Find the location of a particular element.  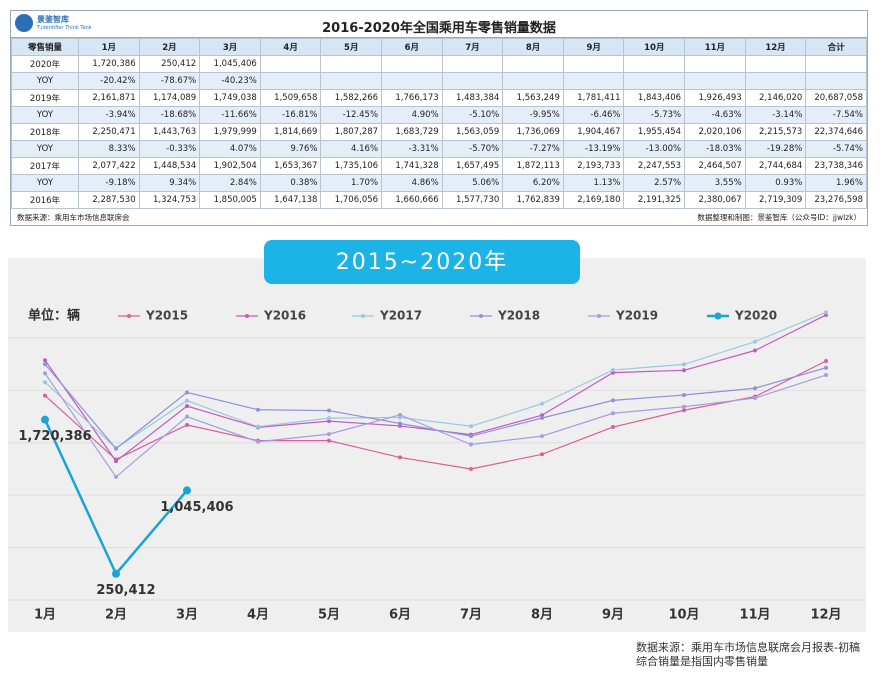

table-cell: 合计 is located at coordinates (836, 47).